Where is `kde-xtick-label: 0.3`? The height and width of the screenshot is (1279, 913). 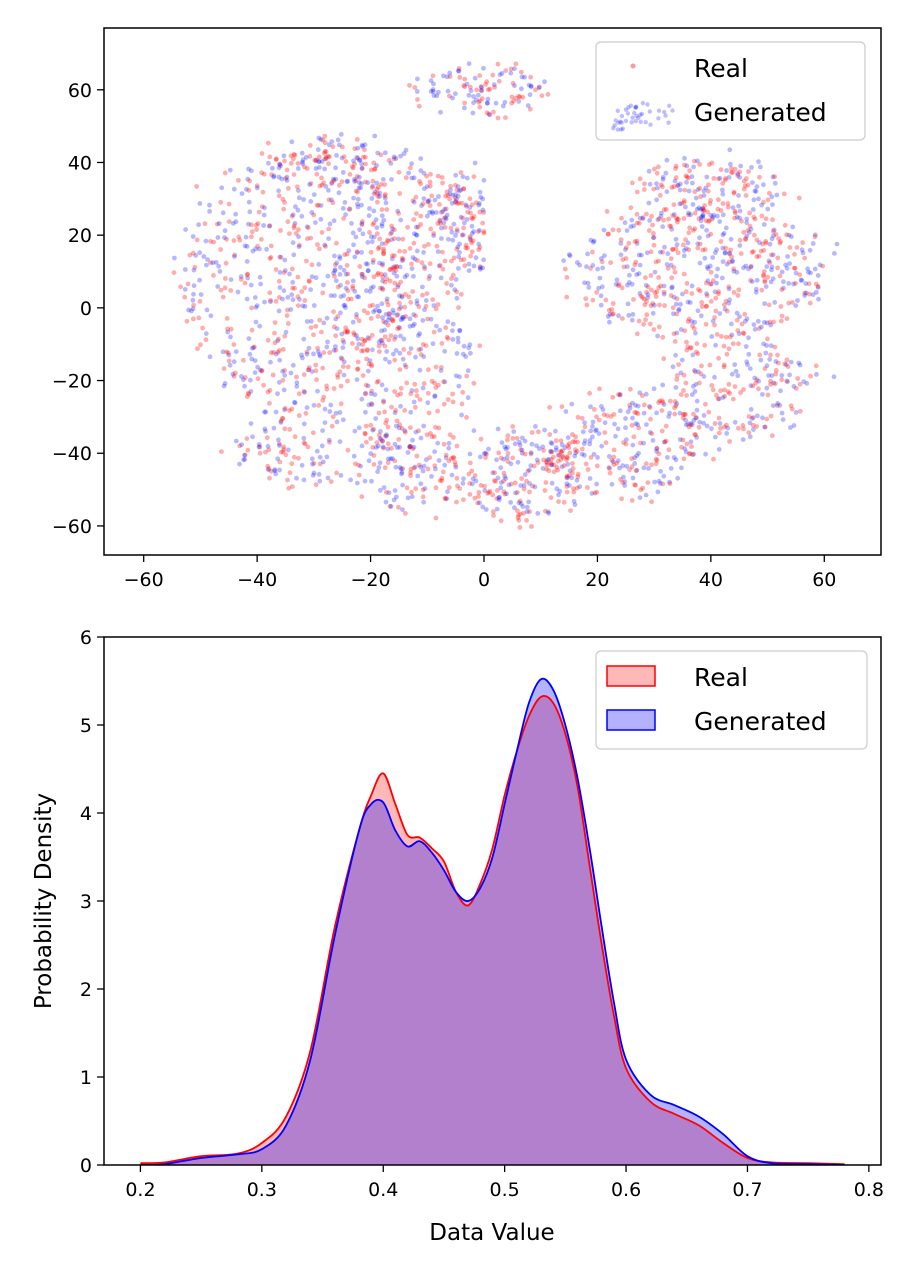
kde-xtick-label: 0.3 is located at coordinates (262, 1190).